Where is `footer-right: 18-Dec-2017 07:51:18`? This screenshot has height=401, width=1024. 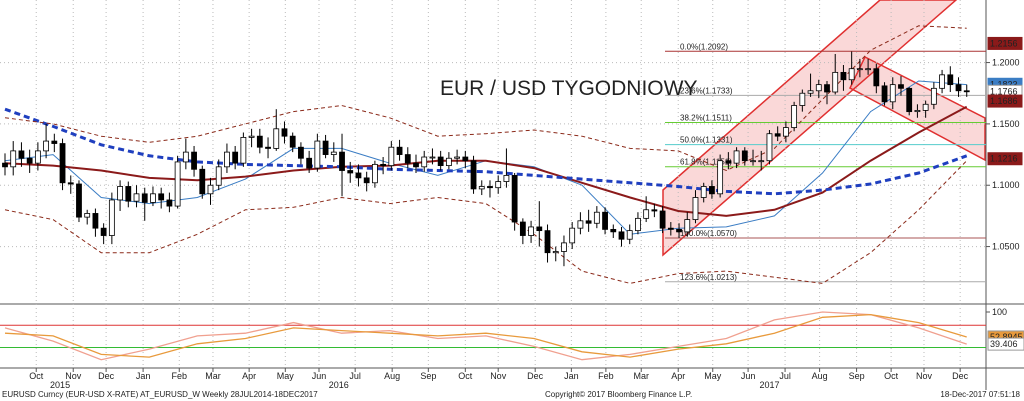
footer-right: 18-Dec-2017 07:51:18 is located at coordinates (980, 394).